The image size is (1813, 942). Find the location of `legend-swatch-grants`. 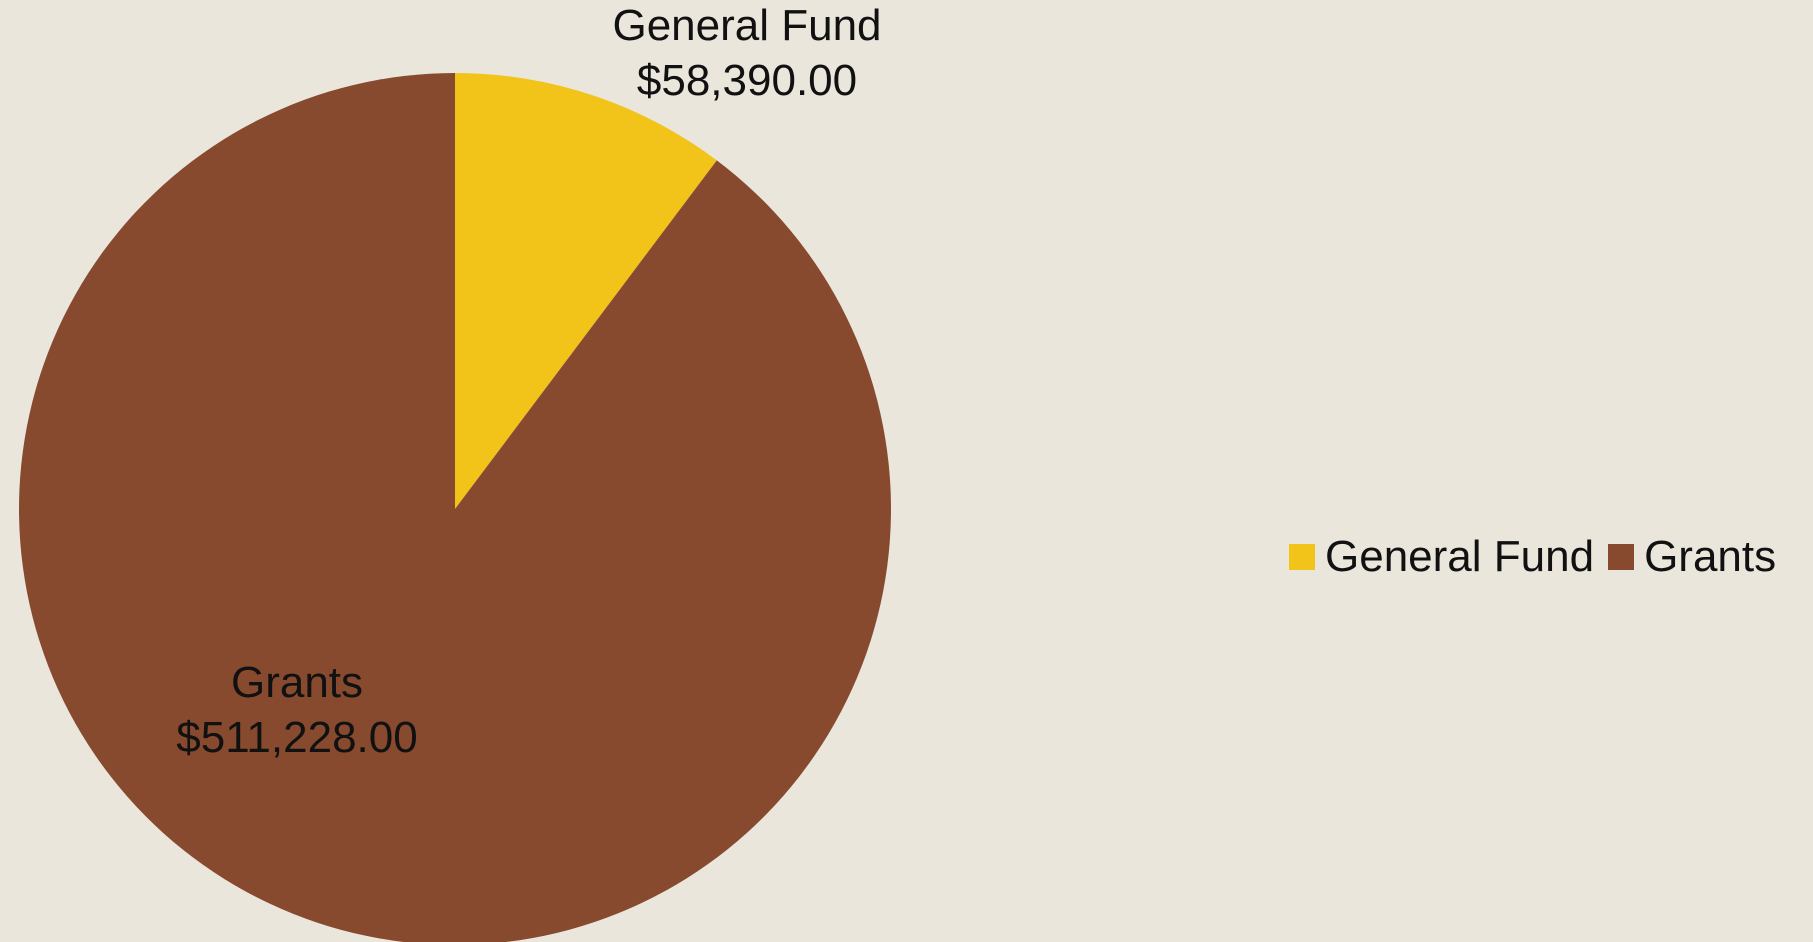

legend-swatch-grants is located at coordinates (1621, 557).